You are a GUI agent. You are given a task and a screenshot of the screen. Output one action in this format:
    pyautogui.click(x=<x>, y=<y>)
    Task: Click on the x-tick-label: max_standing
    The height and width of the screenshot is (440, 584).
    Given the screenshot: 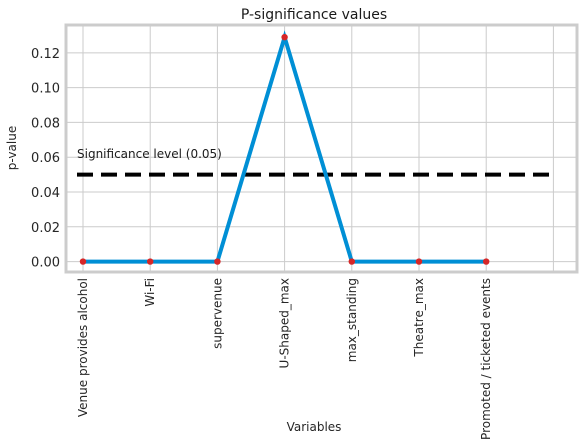 What is the action you would take?
    pyautogui.click(x=352, y=320)
    